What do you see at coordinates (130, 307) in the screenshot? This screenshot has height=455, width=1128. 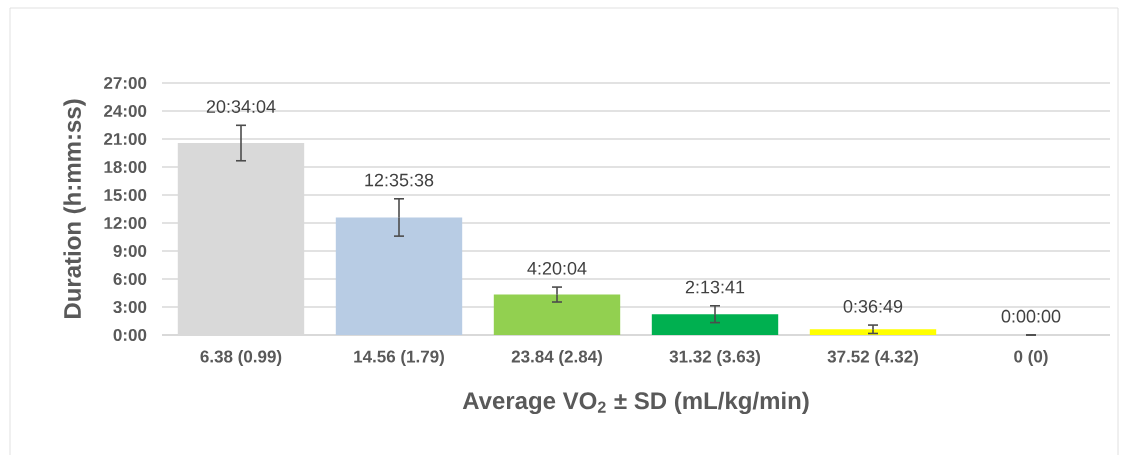 I see `y-tick-label: 3:00` at bounding box center [130, 307].